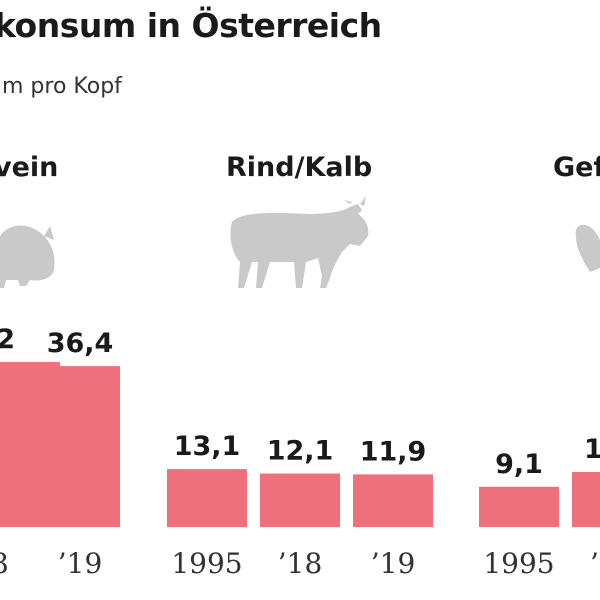 Image resolution: width=600 pixels, height=600 pixels. I want to click on x-tick-Rind/Kalb-1: ’18, so click(300, 563).